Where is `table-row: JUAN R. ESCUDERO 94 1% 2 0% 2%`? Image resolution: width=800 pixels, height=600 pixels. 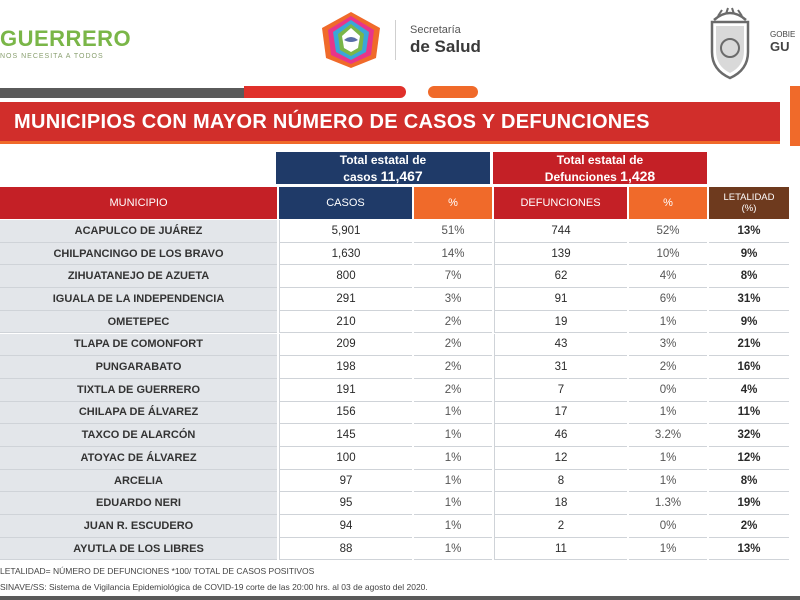 table-row: JUAN R. ESCUDERO 94 1% 2 0% 2% is located at coordinates (395, 526).